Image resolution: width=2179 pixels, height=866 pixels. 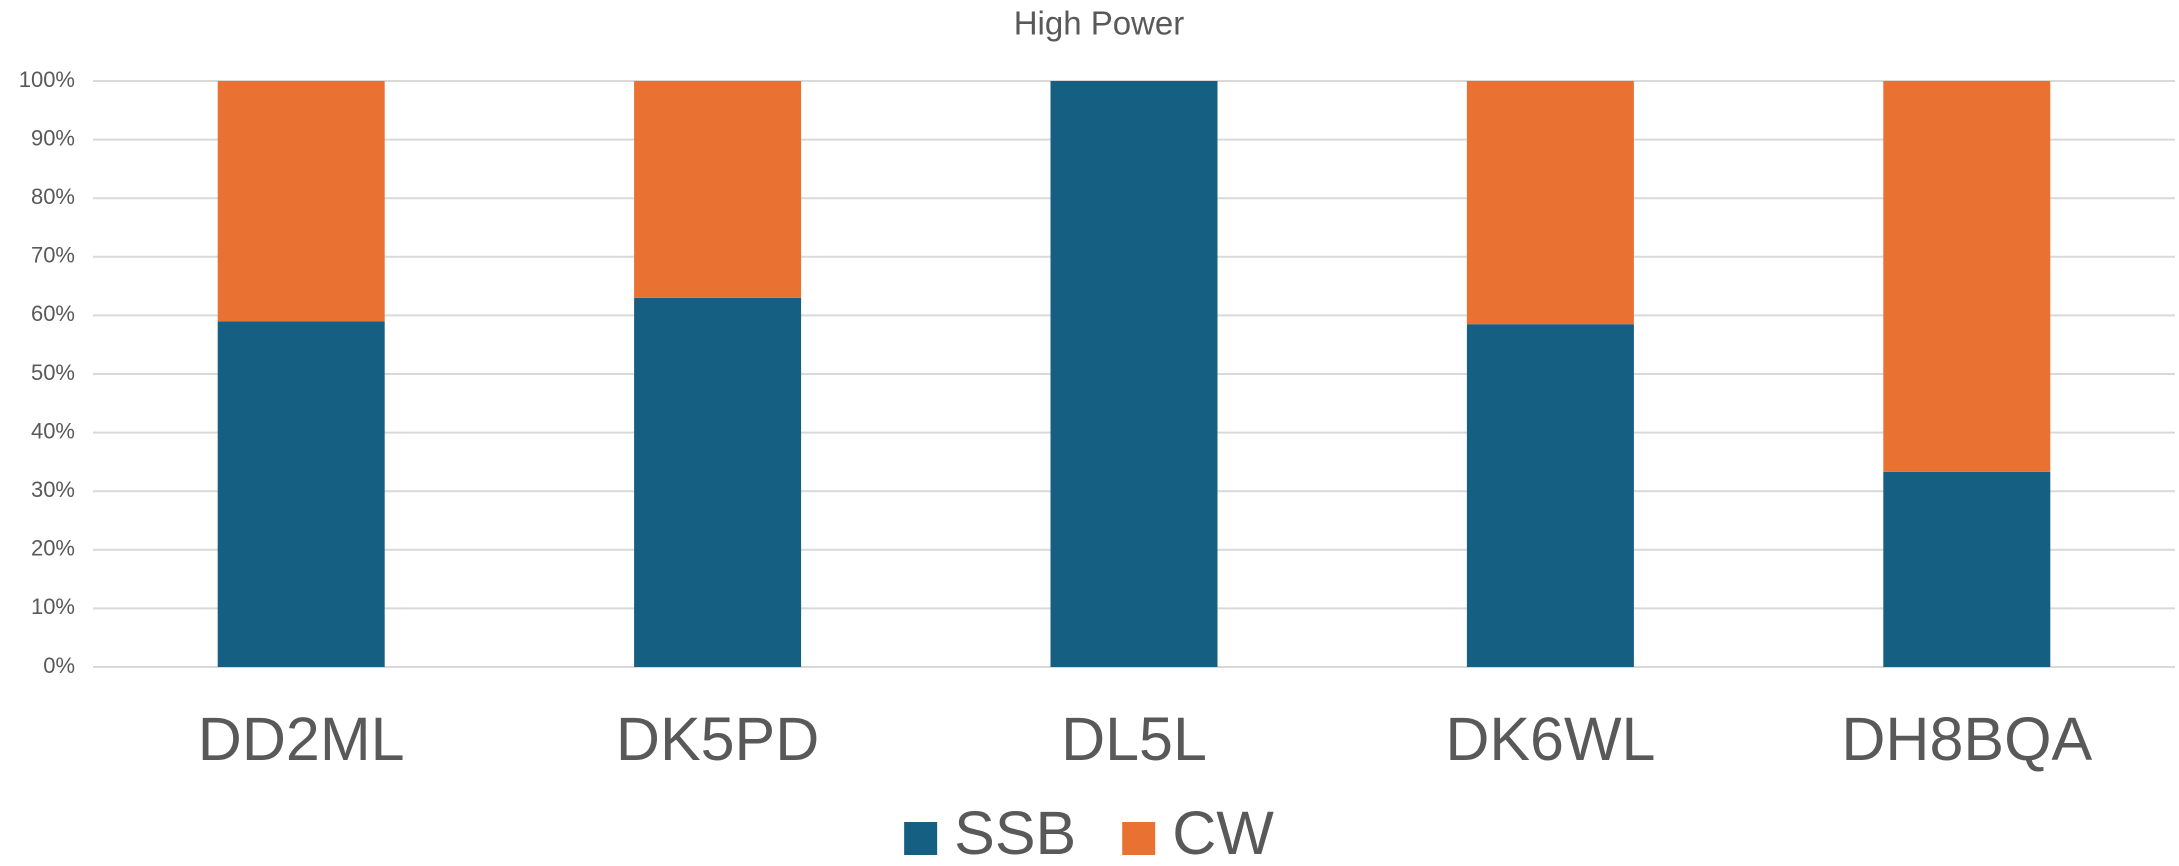 What do you see at coordinates (53, 255) in the screenshot?
I see `y-tick-label: 70%` at bounding box center [53, 255].